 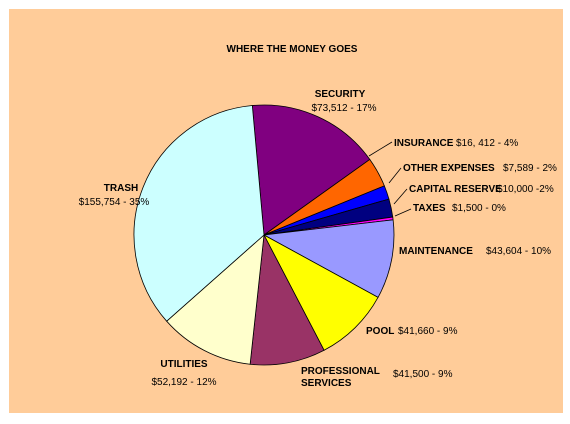 I want to click on slice-value-label: $7,589 - 2%, so click(x=530, y=168).